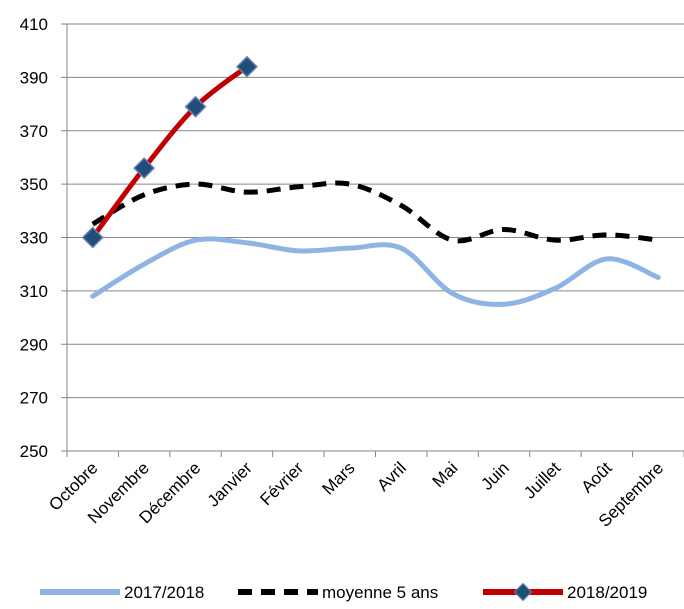  Describe the element at coordinates (523, 592) in the screenshot. I see `legend-marker` at that location.